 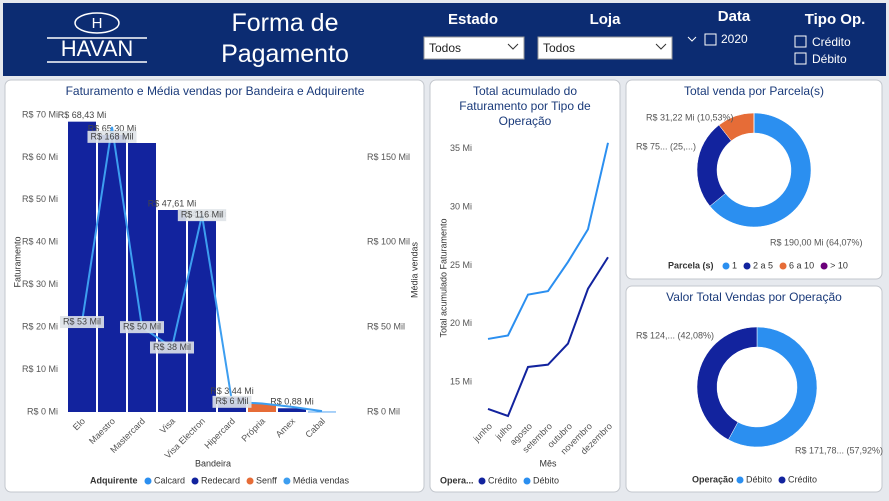 I want to click on bar-label: R$ 68,43 Mi, so click(x=82, y=115).